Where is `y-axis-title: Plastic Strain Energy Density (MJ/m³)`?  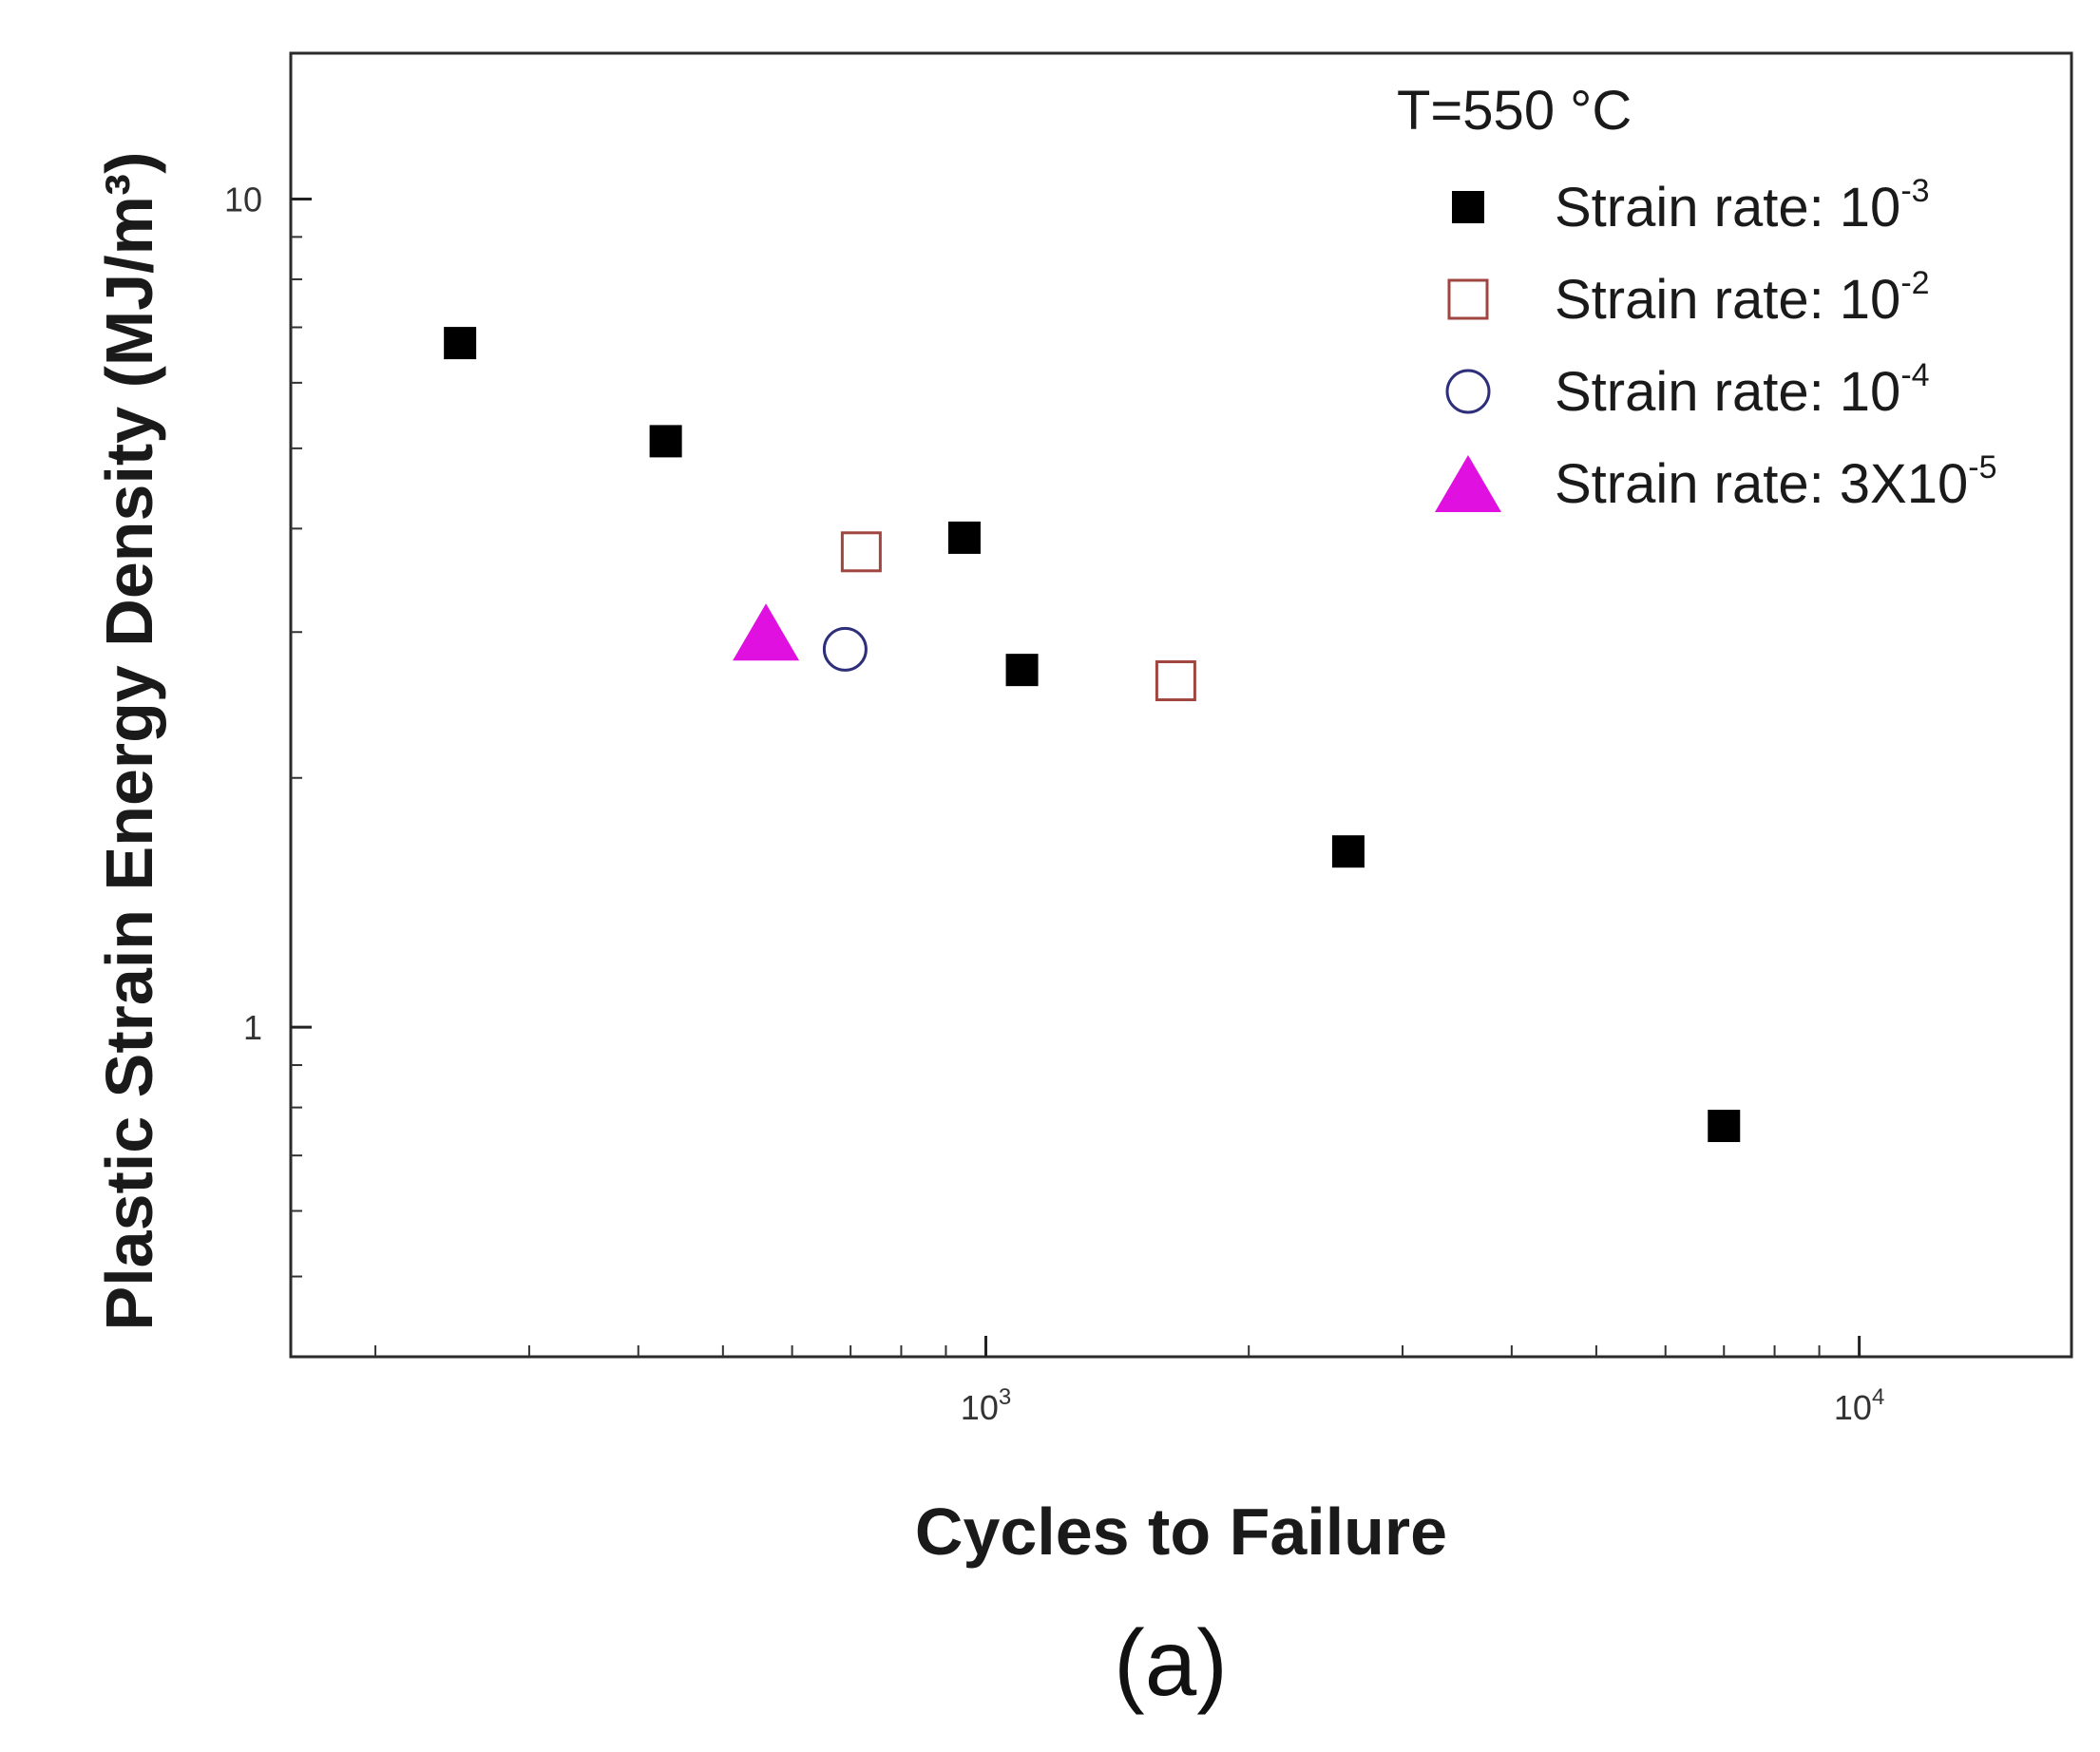
y-axis-title: Plastic Strain Energy Density (MJ/m³) is located at coordinates (129, 741).